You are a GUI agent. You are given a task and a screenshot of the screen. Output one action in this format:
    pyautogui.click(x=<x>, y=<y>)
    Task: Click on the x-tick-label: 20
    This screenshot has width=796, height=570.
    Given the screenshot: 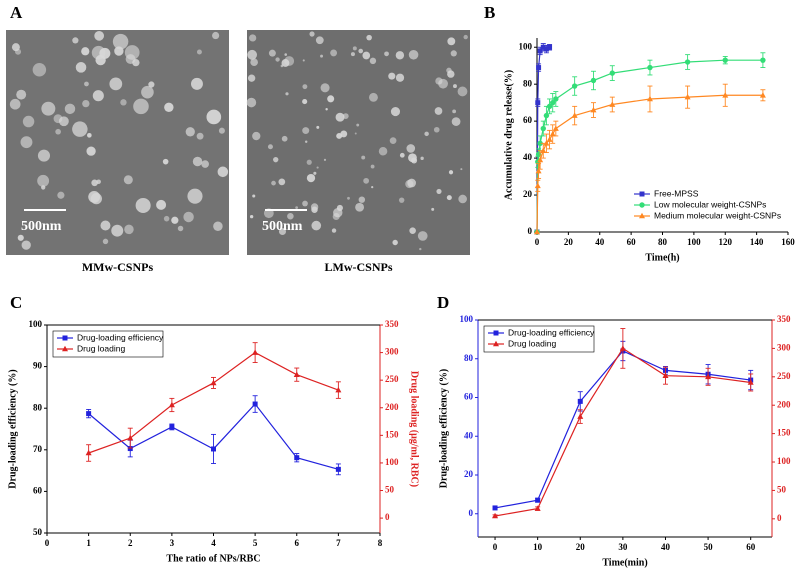 What is the action you would take?
    pyautogui.click(x=581, y=547)
    